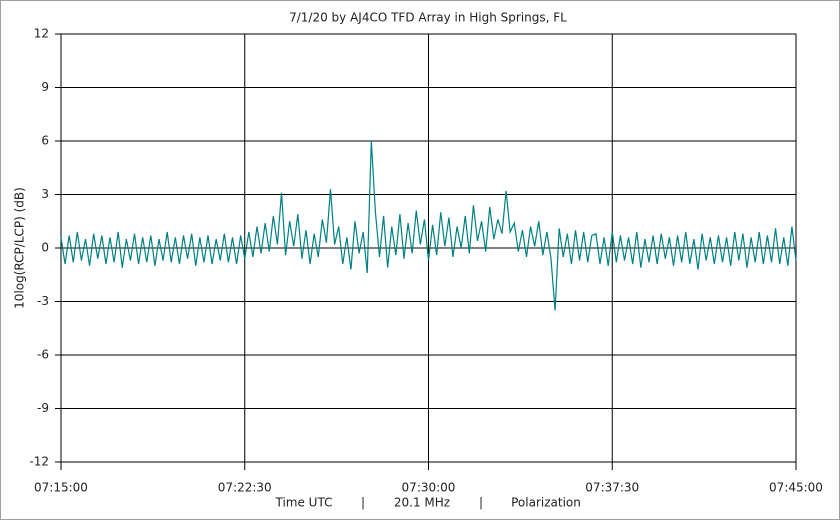  I want to click on x-tick-label: 07:22:30, so click(245, 488).